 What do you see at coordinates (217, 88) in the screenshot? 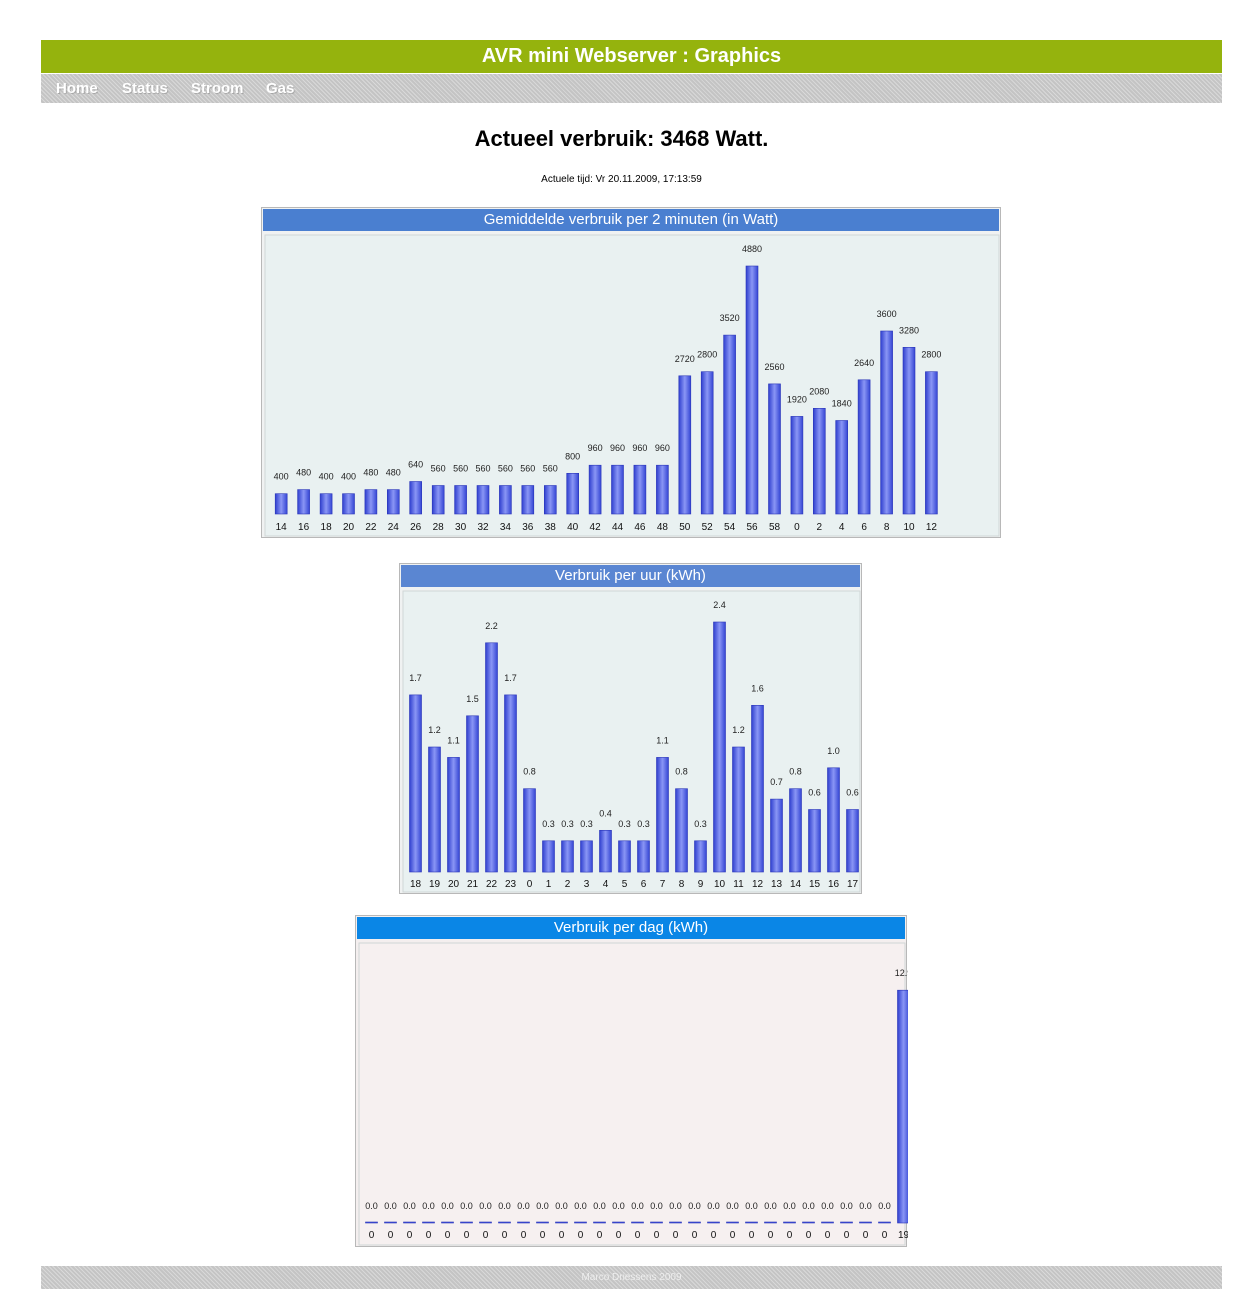
I see `nav-link-stroom: Stroom` at bounding box center [217, 88].